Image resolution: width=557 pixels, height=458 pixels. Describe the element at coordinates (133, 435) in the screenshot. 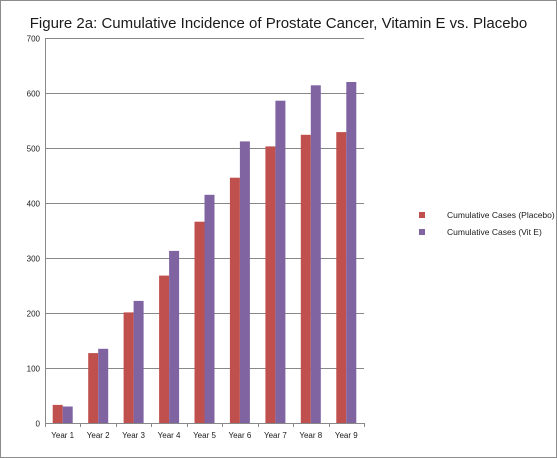

I see `x-tick-label: Year 3` at that location.